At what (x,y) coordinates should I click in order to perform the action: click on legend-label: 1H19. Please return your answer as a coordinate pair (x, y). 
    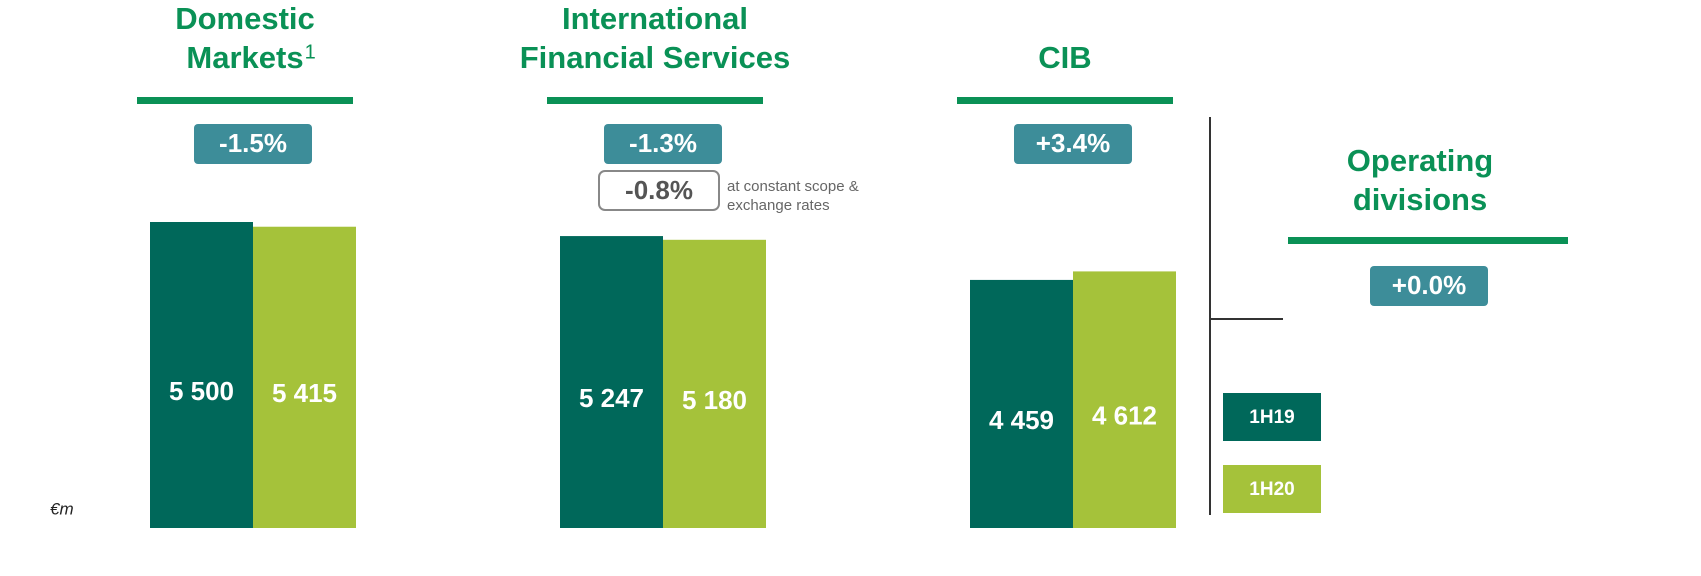
    Looking at the image, I should click on (1271, 417).